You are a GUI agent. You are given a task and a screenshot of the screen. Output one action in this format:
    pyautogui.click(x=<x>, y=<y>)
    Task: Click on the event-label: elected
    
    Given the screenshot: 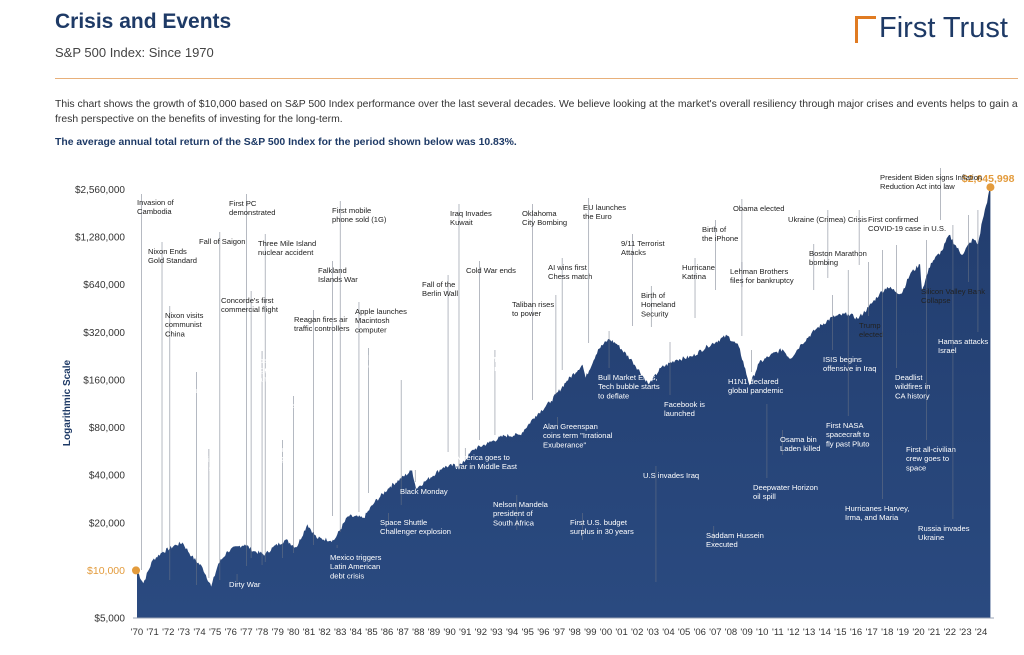 What is the action you would take?
    pyautogui.click(x=871, y=334)
    